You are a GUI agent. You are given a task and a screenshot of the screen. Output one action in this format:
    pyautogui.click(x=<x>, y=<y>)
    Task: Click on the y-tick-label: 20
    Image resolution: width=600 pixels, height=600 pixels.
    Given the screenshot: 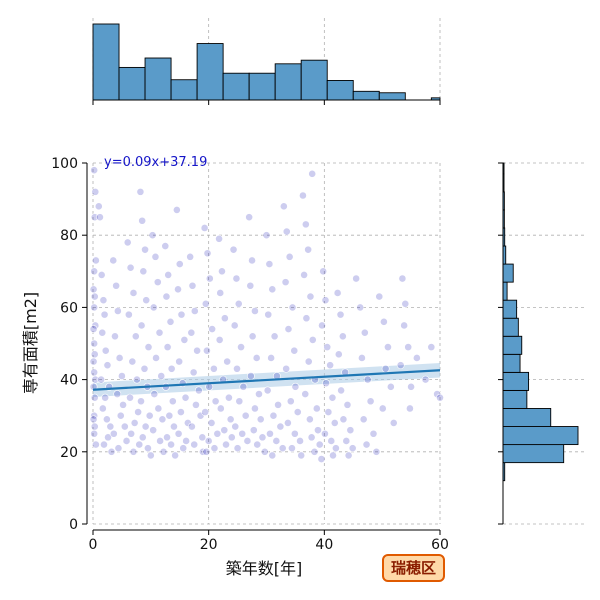 What is the action you would take?
    pyautogui.click(x=69, y=453)
    